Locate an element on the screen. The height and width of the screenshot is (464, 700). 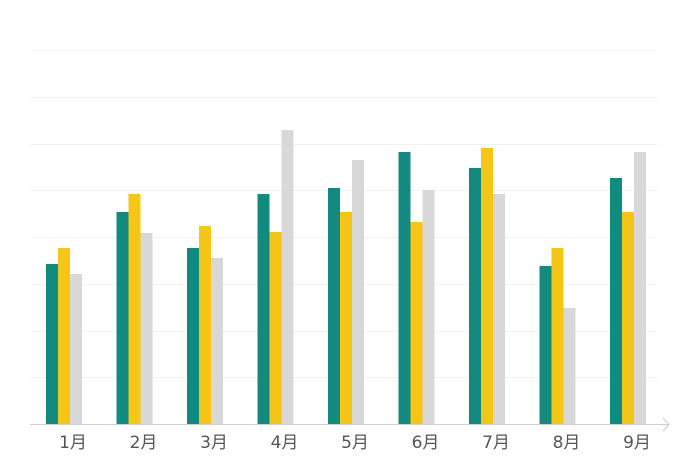
x-tick-label: 9月 is located at coordinates (637, 443).